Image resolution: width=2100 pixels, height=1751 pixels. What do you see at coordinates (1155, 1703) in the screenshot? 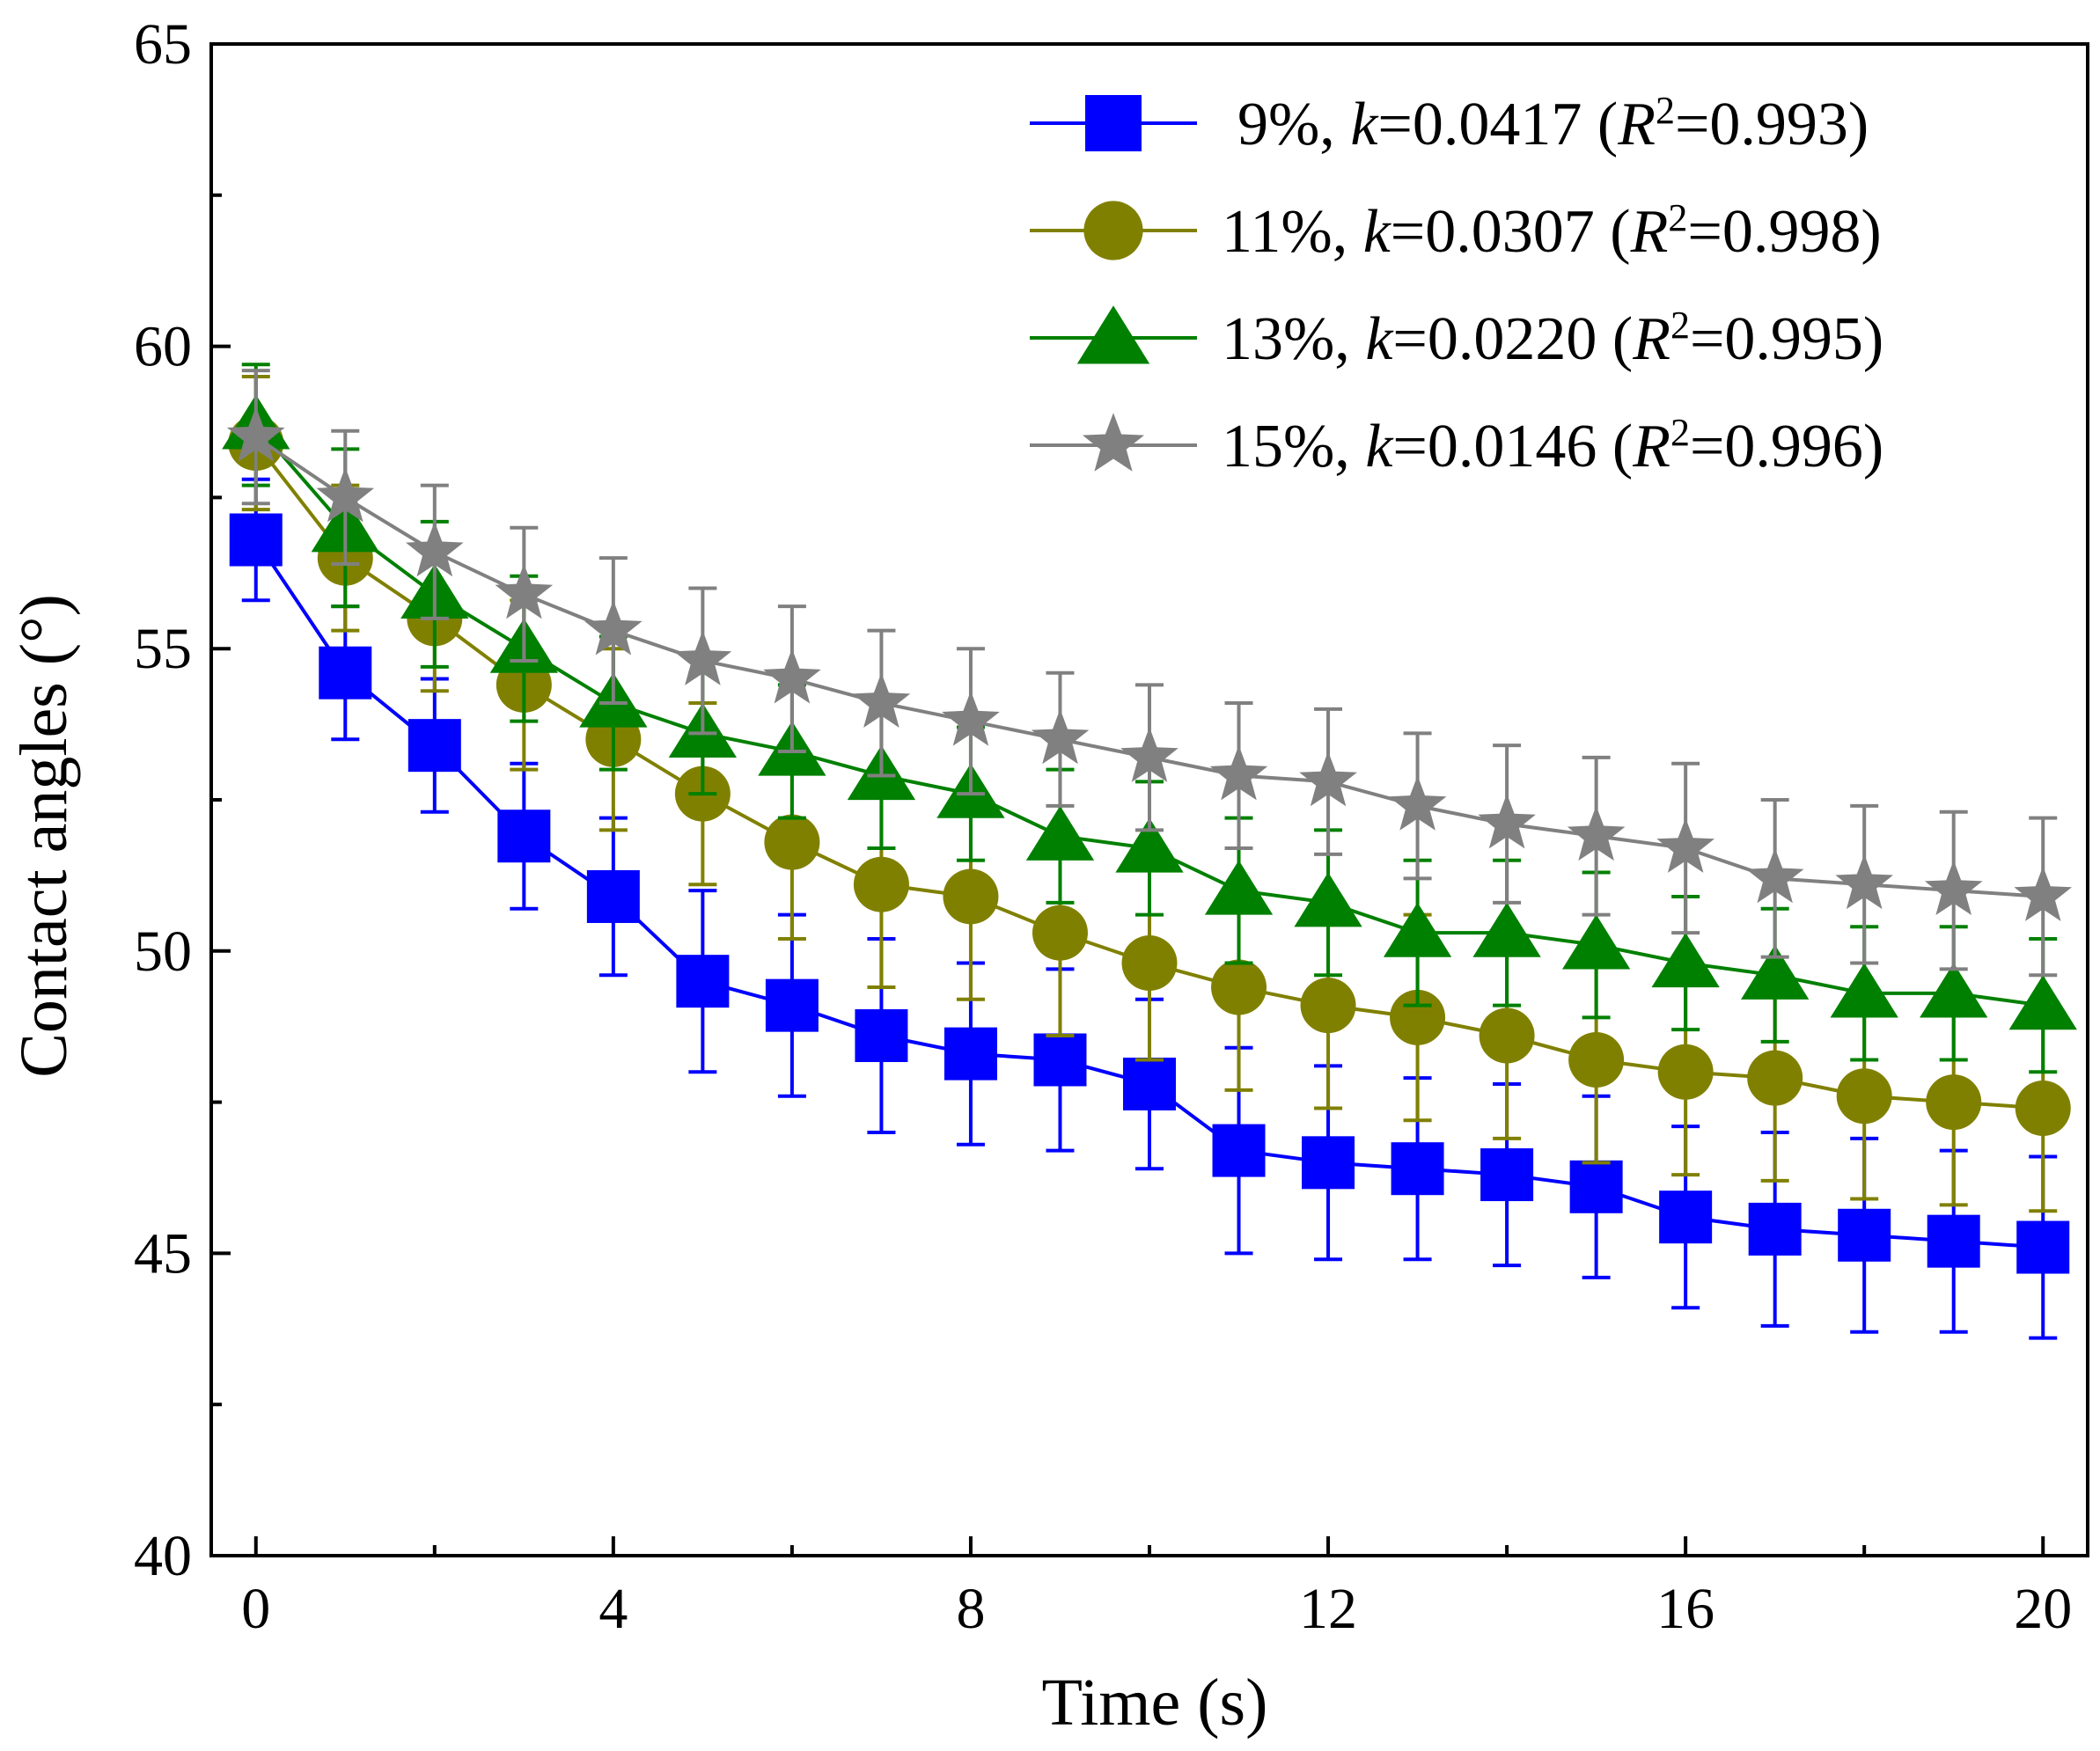
I see `x-axis-title: Time (s)` at bounding box center [1155, 1703].